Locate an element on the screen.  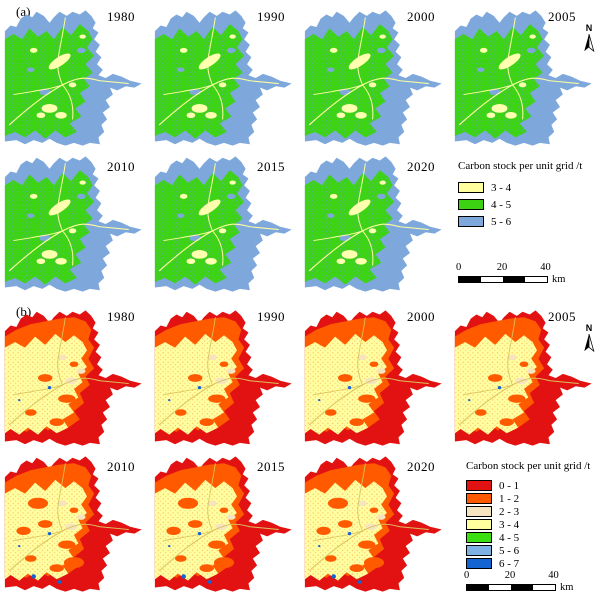
scale-bar-b: 0 20 40 km is located at coordinates (525, 581).